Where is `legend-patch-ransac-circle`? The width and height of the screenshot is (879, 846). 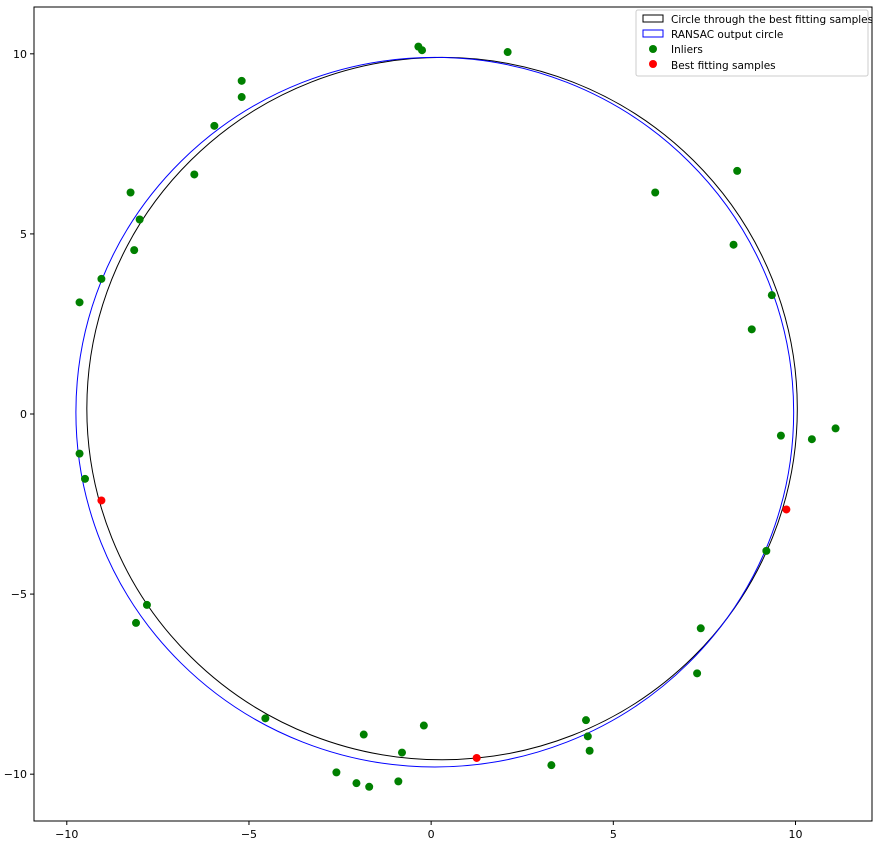
legend-patch-ransac-circle is located at coordinates (653, 33).